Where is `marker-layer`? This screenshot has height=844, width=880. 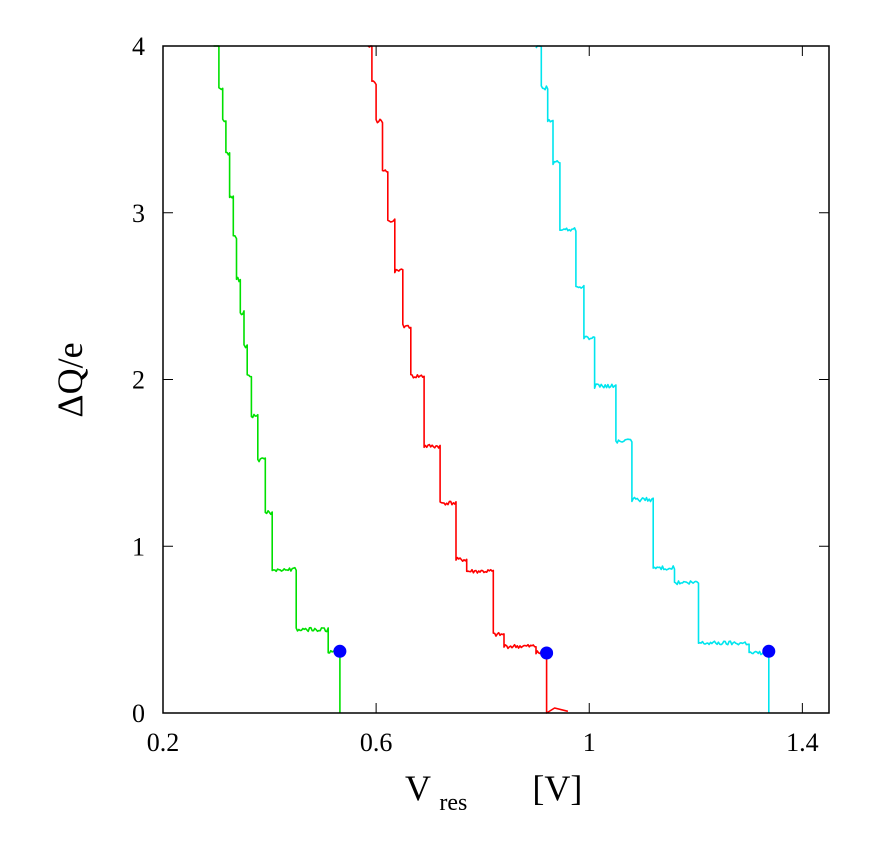
marker-layer is located at coordinates (554, 652).